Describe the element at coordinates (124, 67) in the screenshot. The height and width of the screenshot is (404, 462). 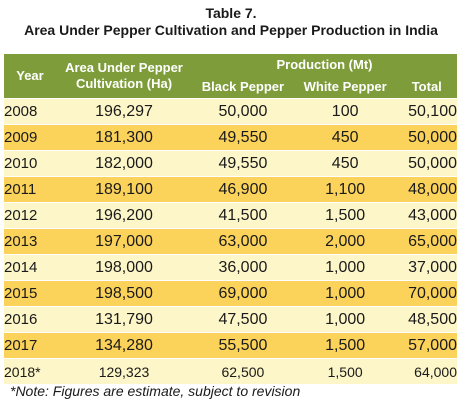
I see `header-area-line1: Area Under Pepper` at that location.